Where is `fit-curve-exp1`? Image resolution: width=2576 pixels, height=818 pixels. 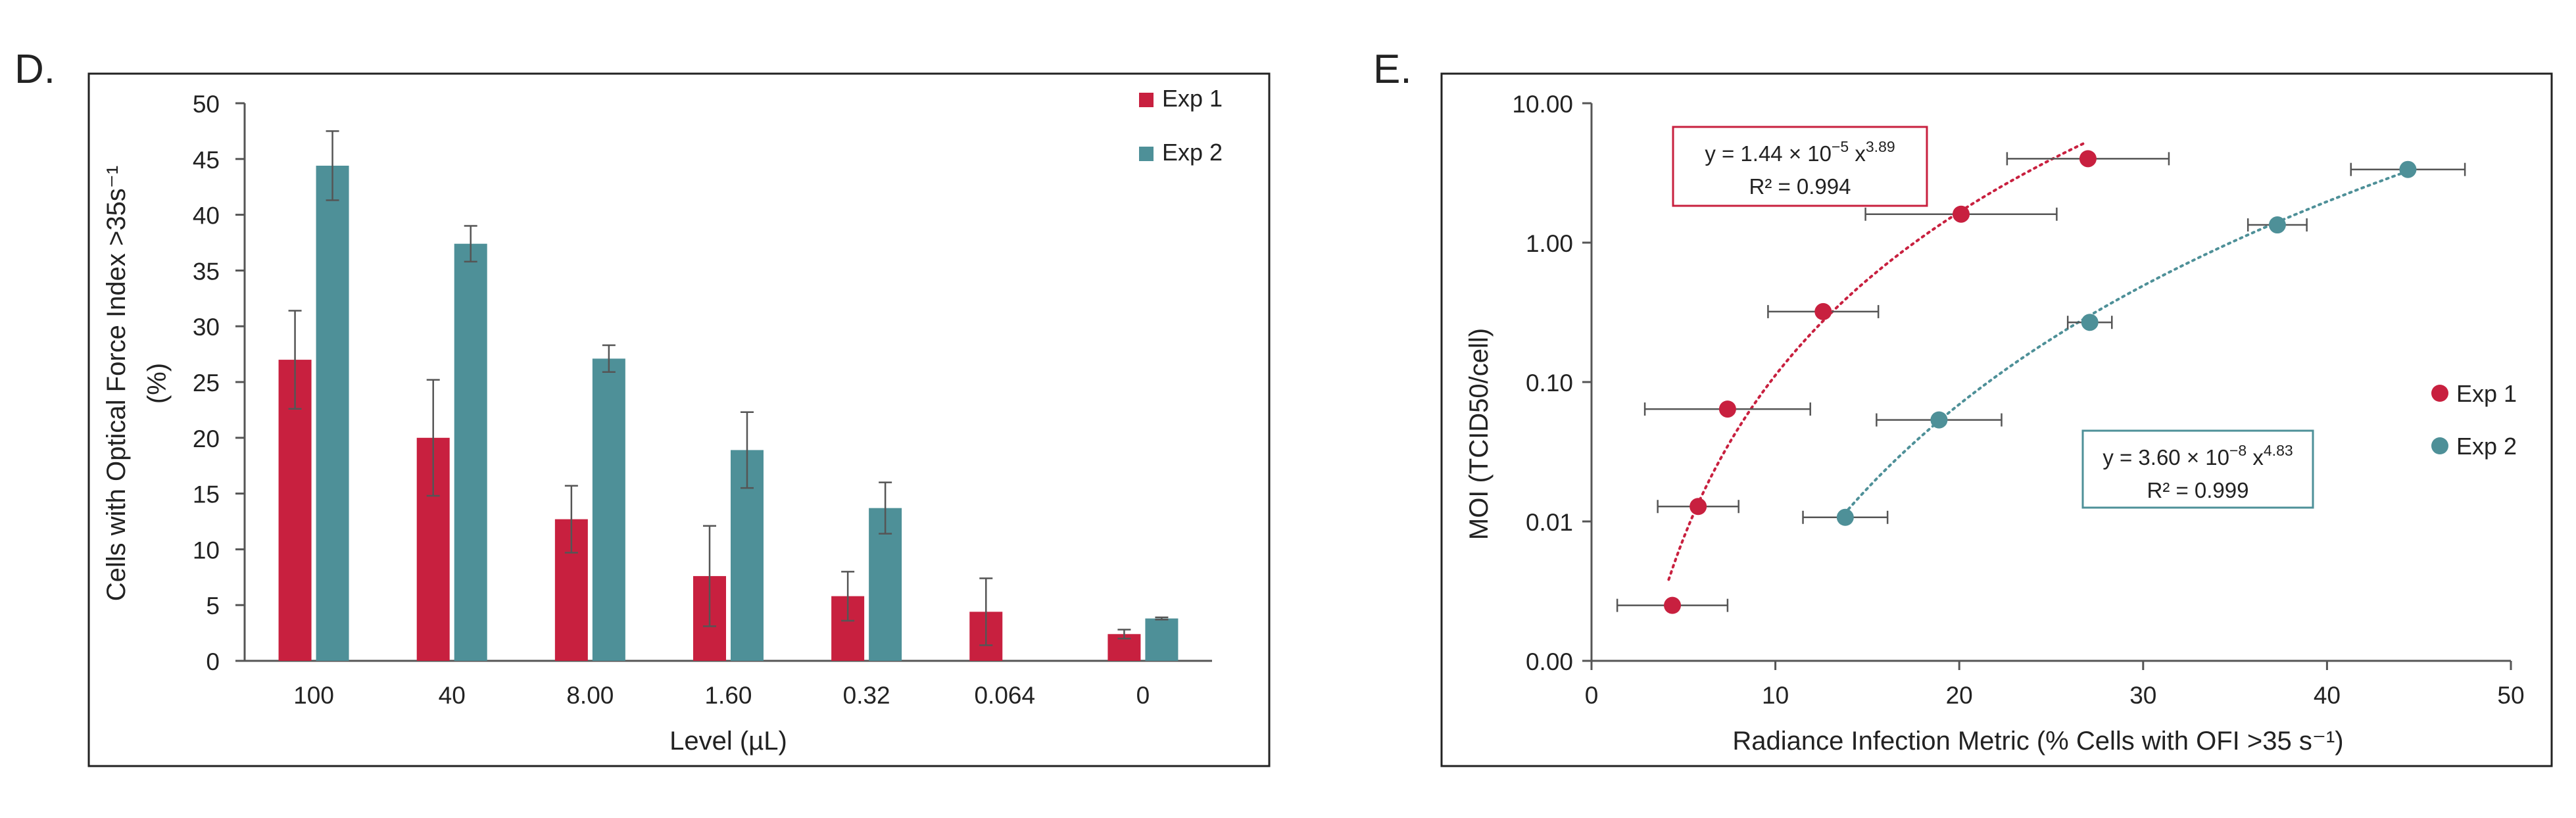 fit-curve-exp1 is located at coordinates (1877, 361).